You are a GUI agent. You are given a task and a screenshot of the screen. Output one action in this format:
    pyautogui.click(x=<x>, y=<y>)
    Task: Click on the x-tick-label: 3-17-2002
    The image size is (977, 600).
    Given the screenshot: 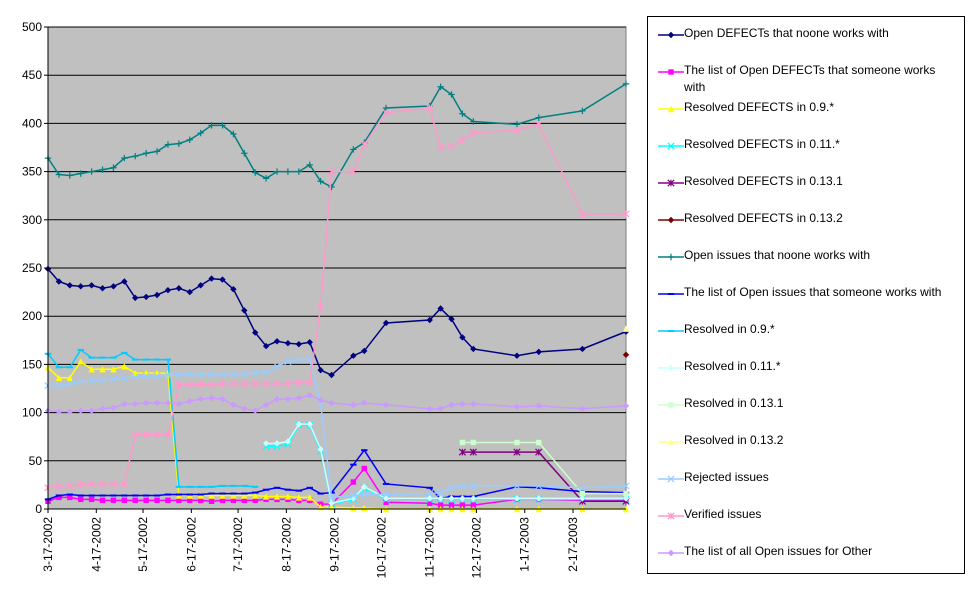 What is the action you would take?
    pyautogui.click(x=48, y=544)
    